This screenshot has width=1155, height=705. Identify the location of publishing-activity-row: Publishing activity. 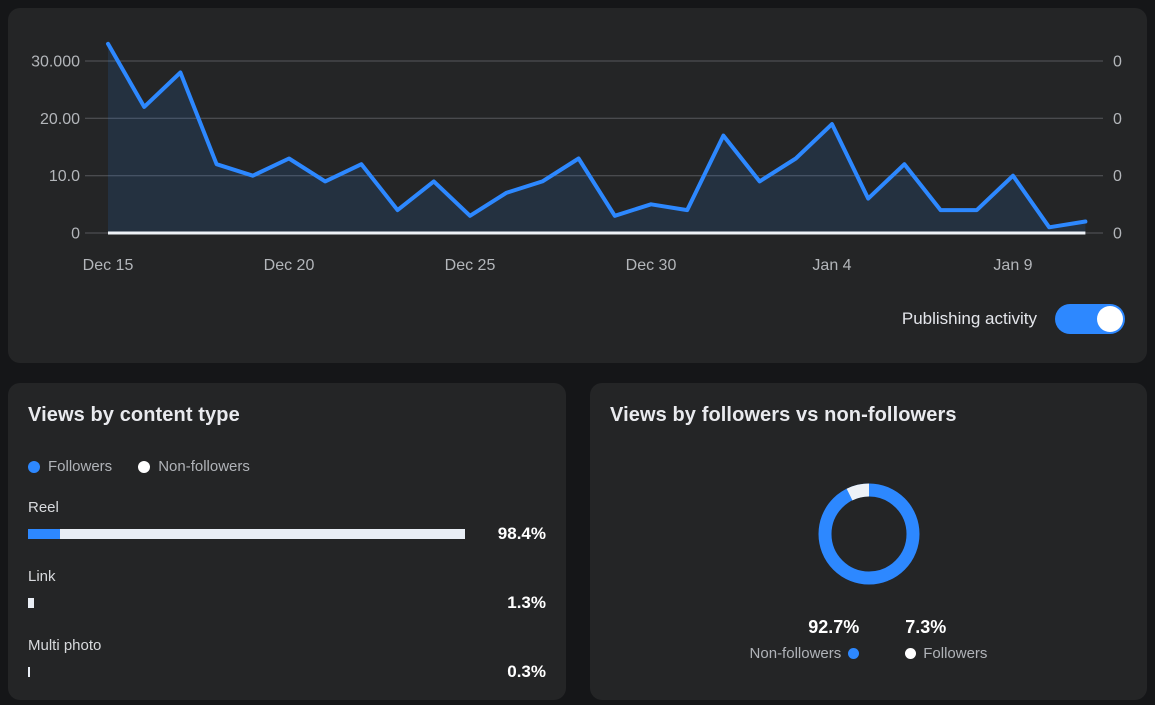
(1013, 319).